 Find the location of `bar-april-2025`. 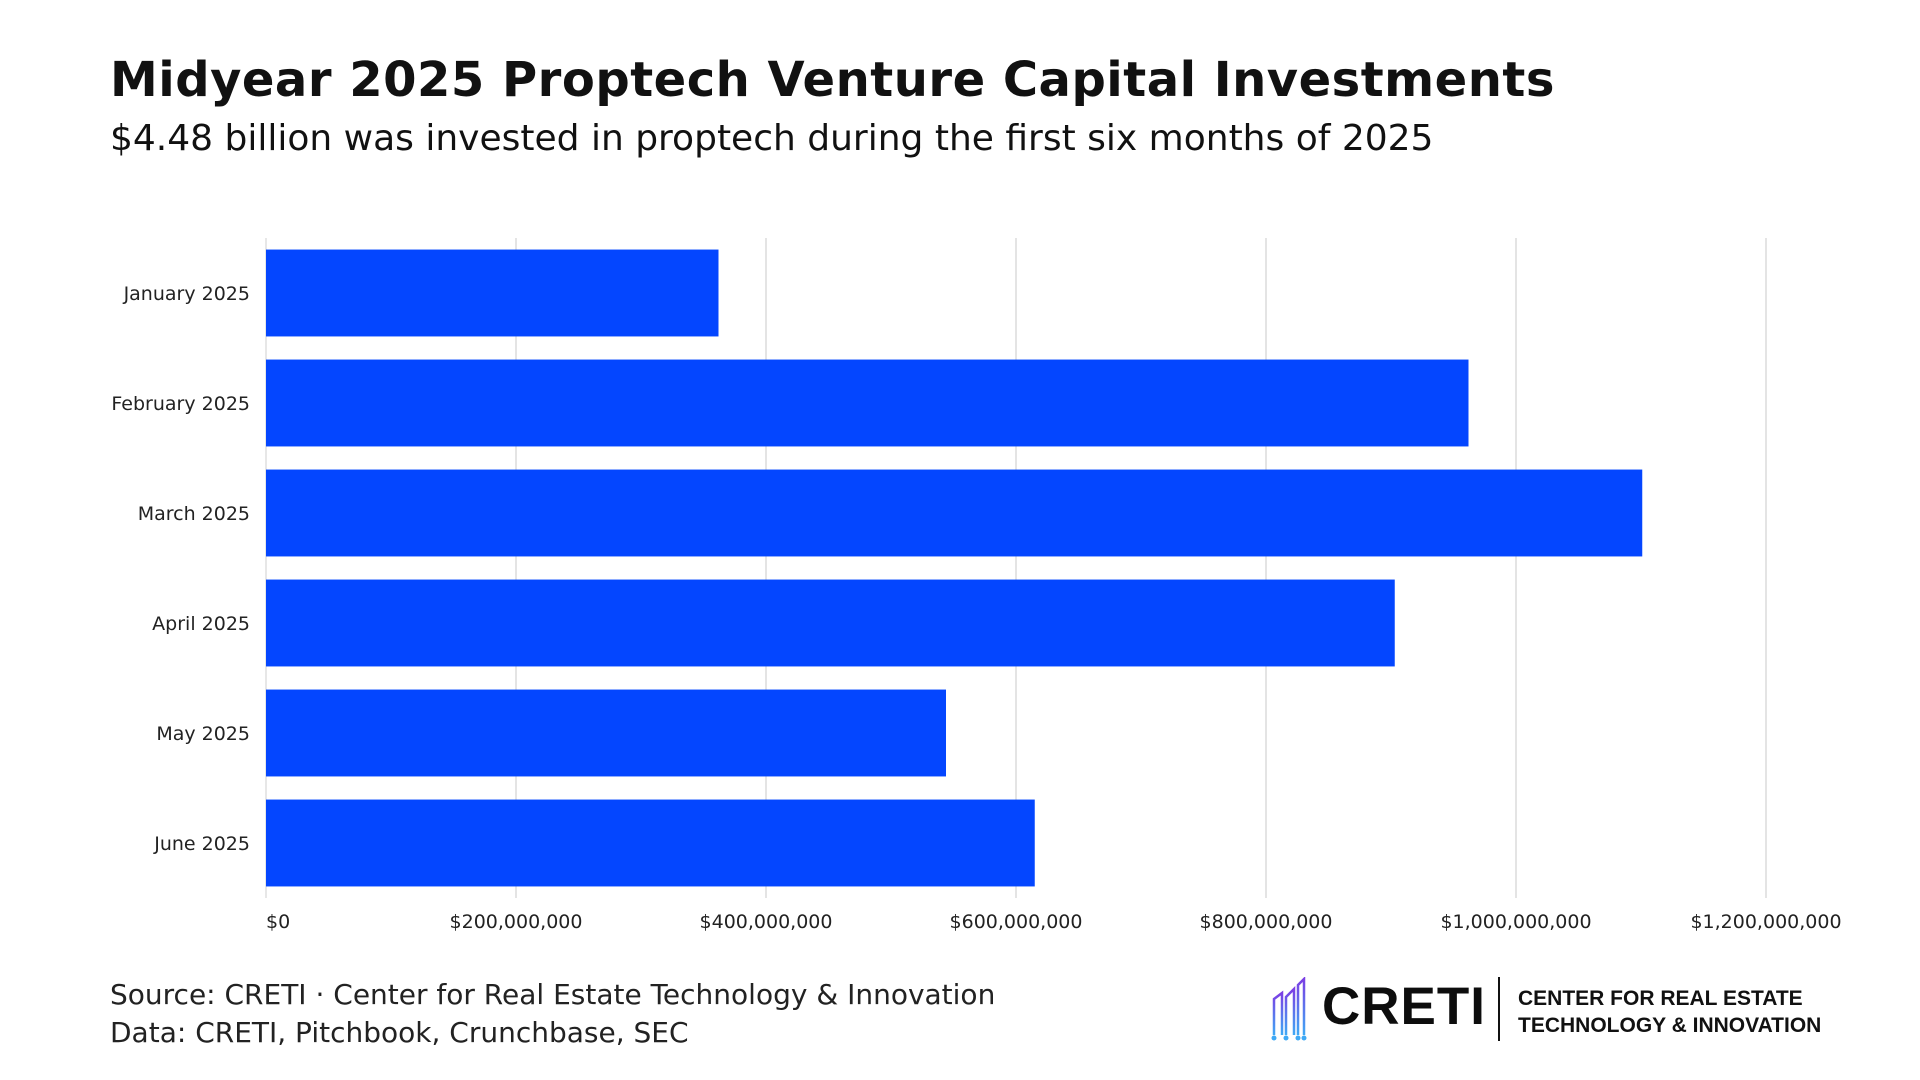

bar-april-2025 is located at coordinates (830, 623).